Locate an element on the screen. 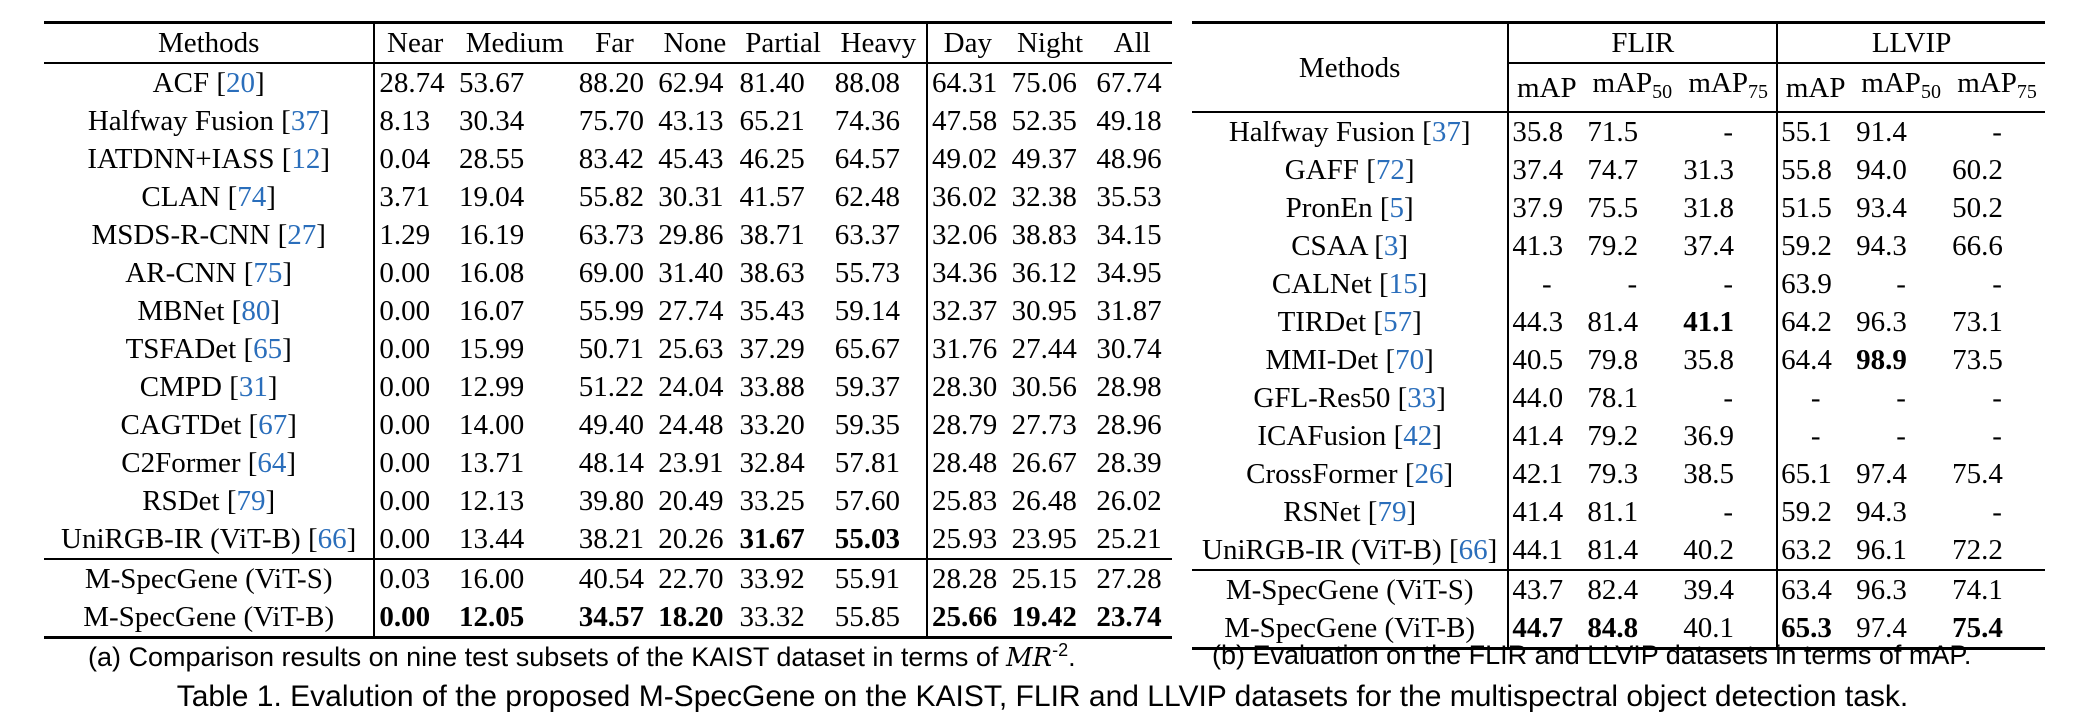  value-cell: 73.5 is located at coordinates (1977, 360).